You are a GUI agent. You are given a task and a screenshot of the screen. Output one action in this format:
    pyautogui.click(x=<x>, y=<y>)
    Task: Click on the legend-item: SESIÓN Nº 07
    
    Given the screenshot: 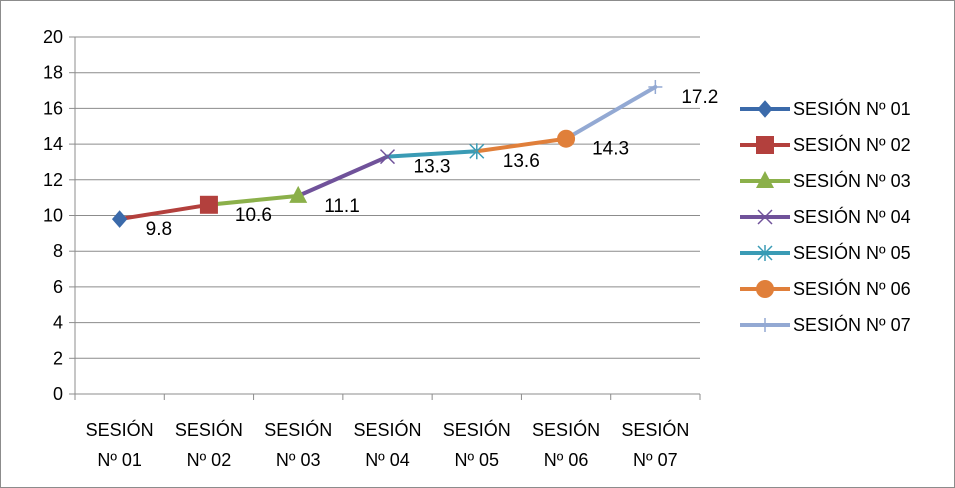 What is the action you would take?
    pyautogui.click(x=825, y=324)
    